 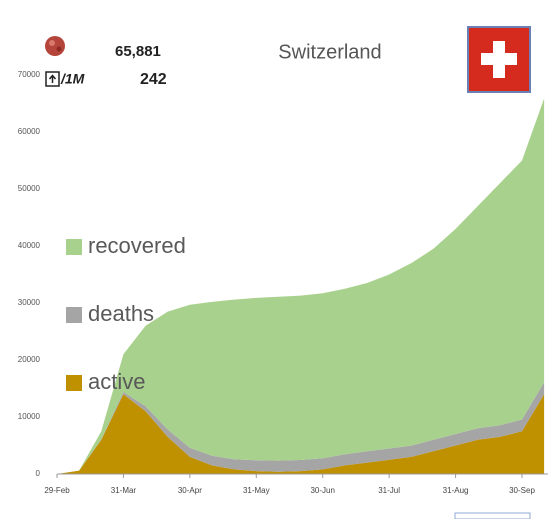 What do you see at coordinates (121, 313) in the screenshot?
I see `legend-label: deaths` at bounding box center [121, 313].